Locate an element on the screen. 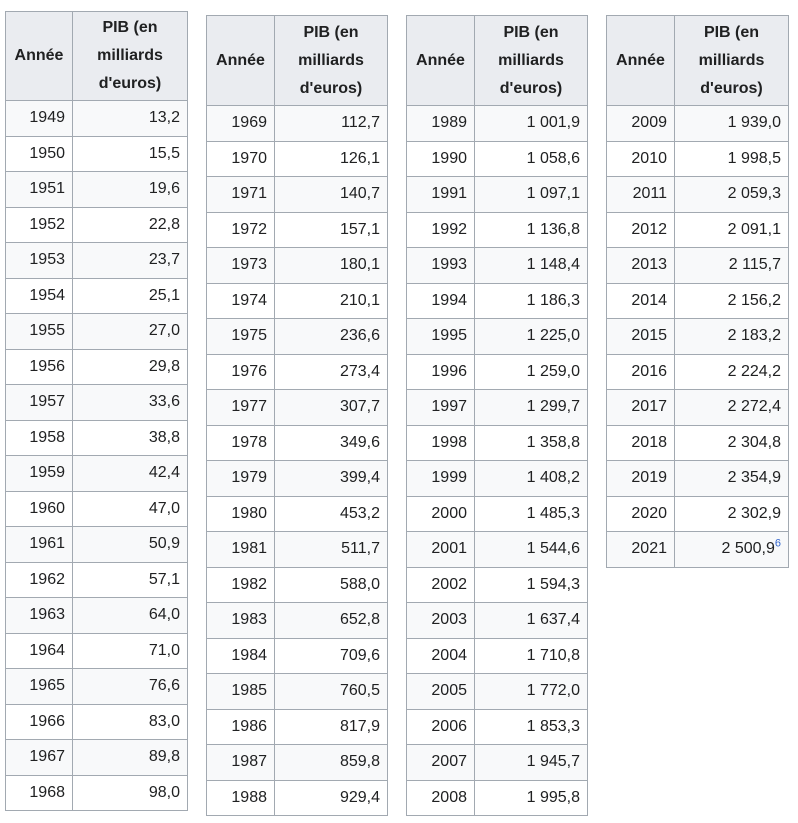 The image size is (798, 823). gdp-value: 2 500,9 is located at coordinates (748, 549).